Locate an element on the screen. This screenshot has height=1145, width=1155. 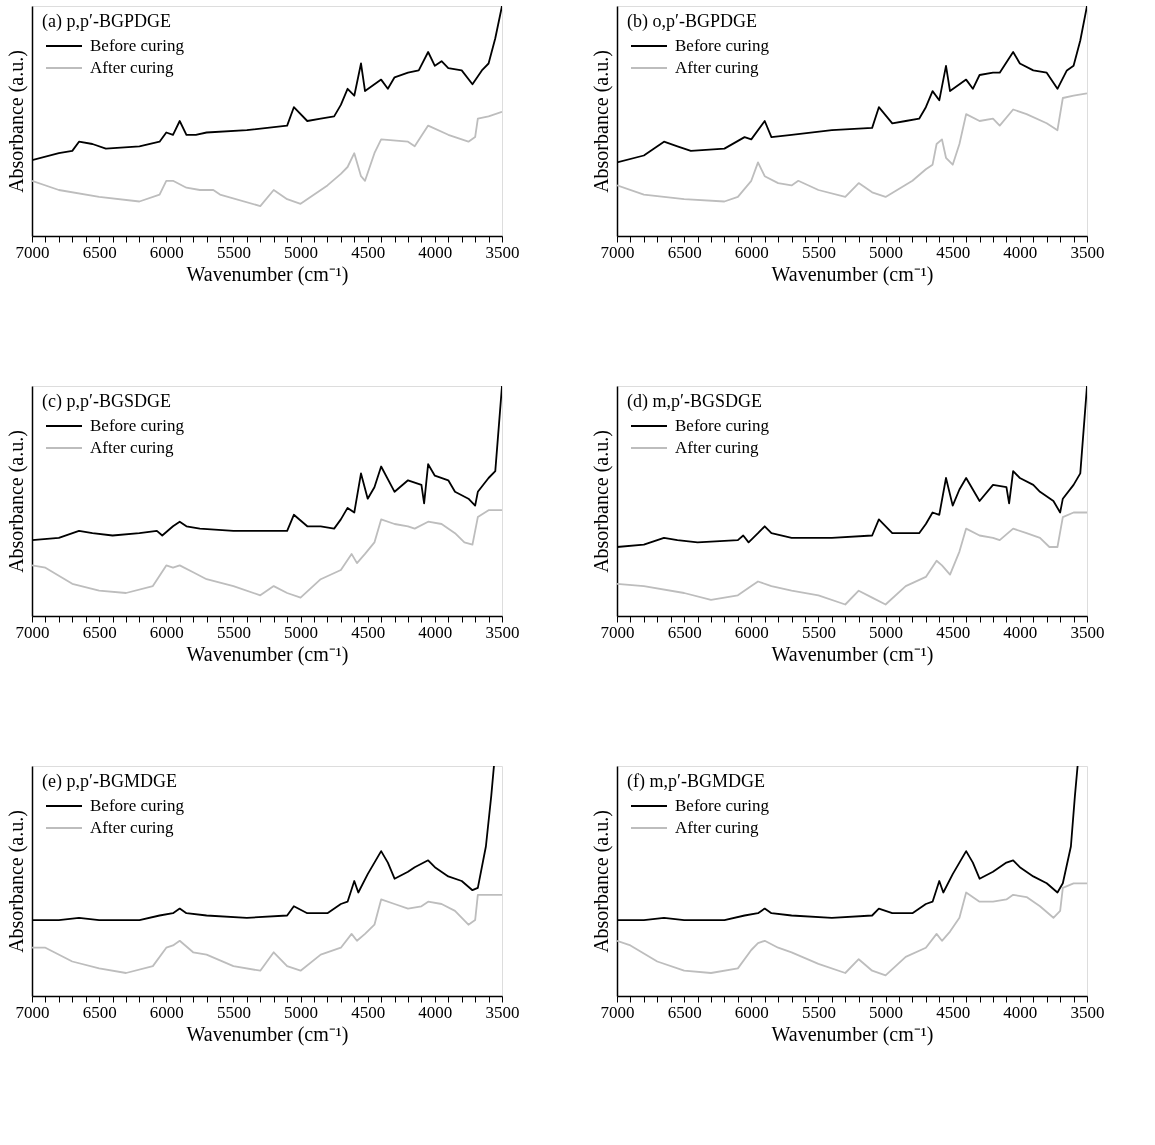
chart-title: (f) m,p′-BGMDGE is located at coordinates (696, 781).